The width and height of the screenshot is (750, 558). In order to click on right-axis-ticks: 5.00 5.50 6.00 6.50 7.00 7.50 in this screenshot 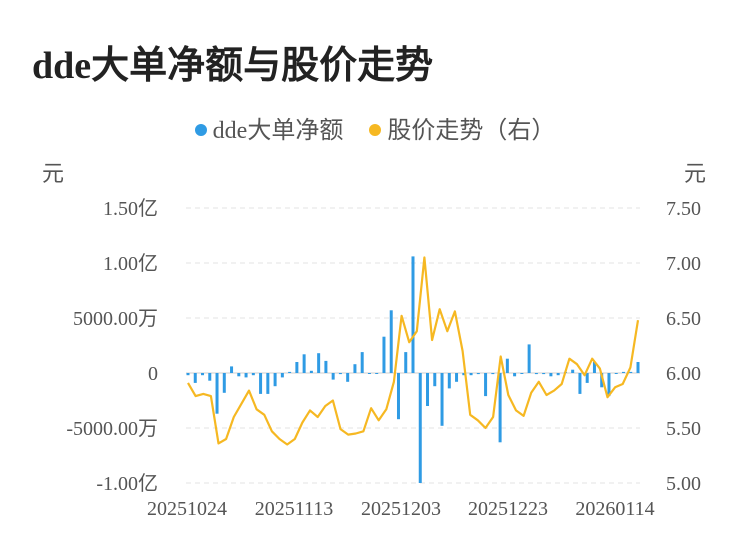, I will do `click(683, 346)`.